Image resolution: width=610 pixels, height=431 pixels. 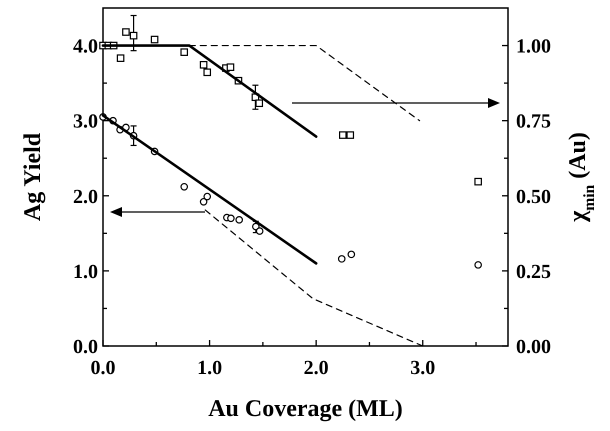 I want to click on y2-tick-label: 0.50, so click(x=533, y=197).